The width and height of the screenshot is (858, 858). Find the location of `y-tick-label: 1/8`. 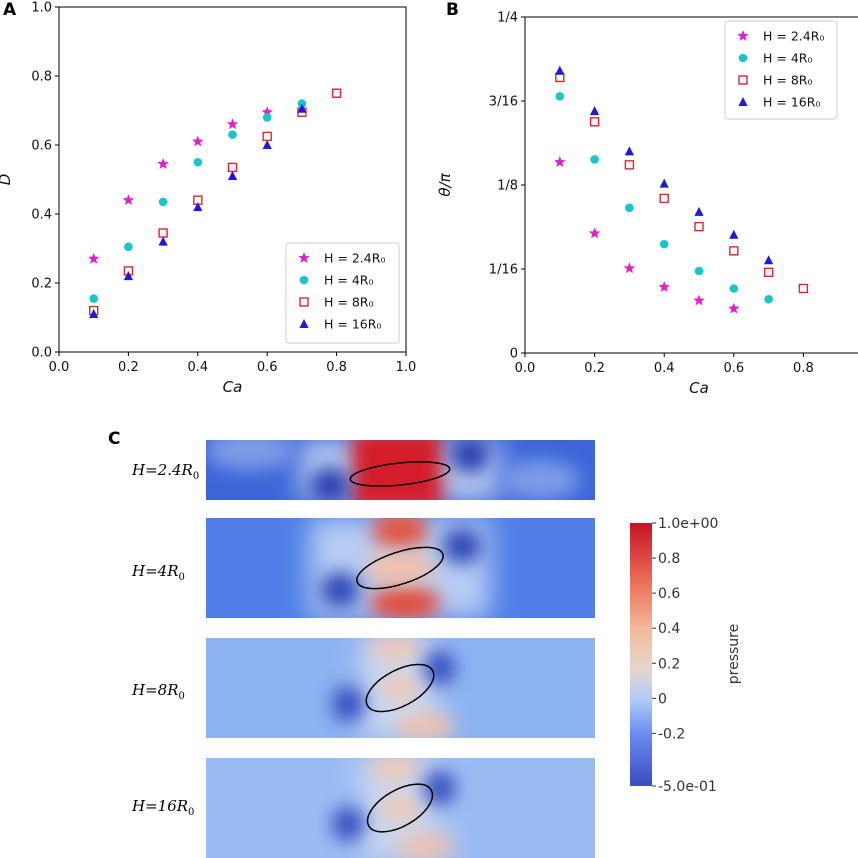

y-tick-label: 1/8 is located at coordinates (507, 186).